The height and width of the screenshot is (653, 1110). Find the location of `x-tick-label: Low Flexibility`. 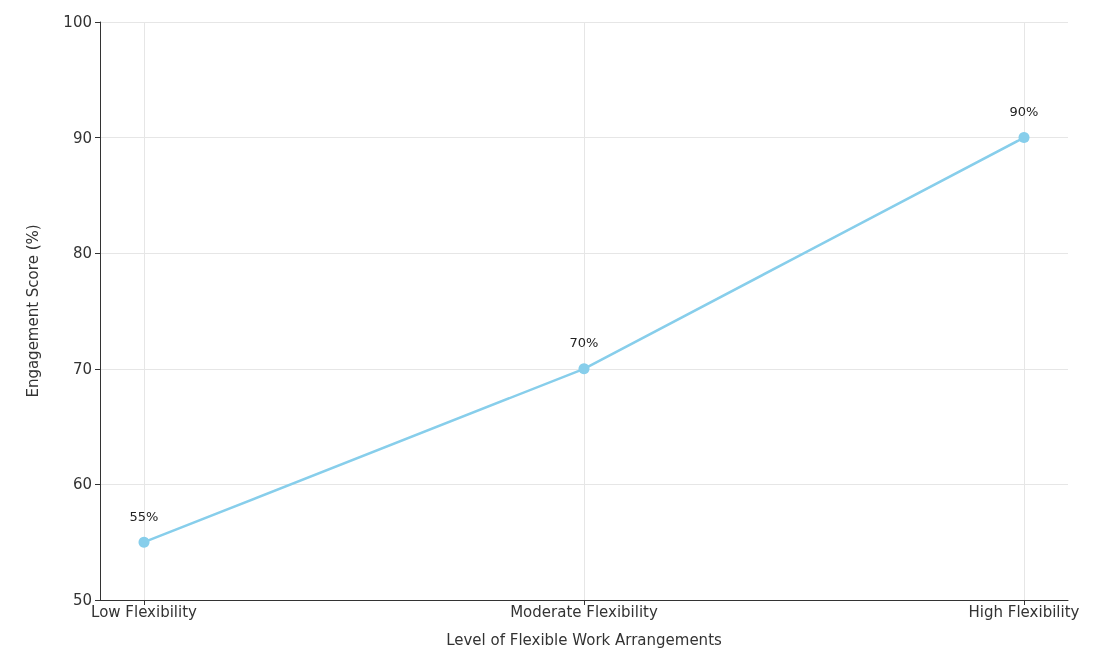

x-tick-label: Low Flexibility is located at coordinates (144, 611).